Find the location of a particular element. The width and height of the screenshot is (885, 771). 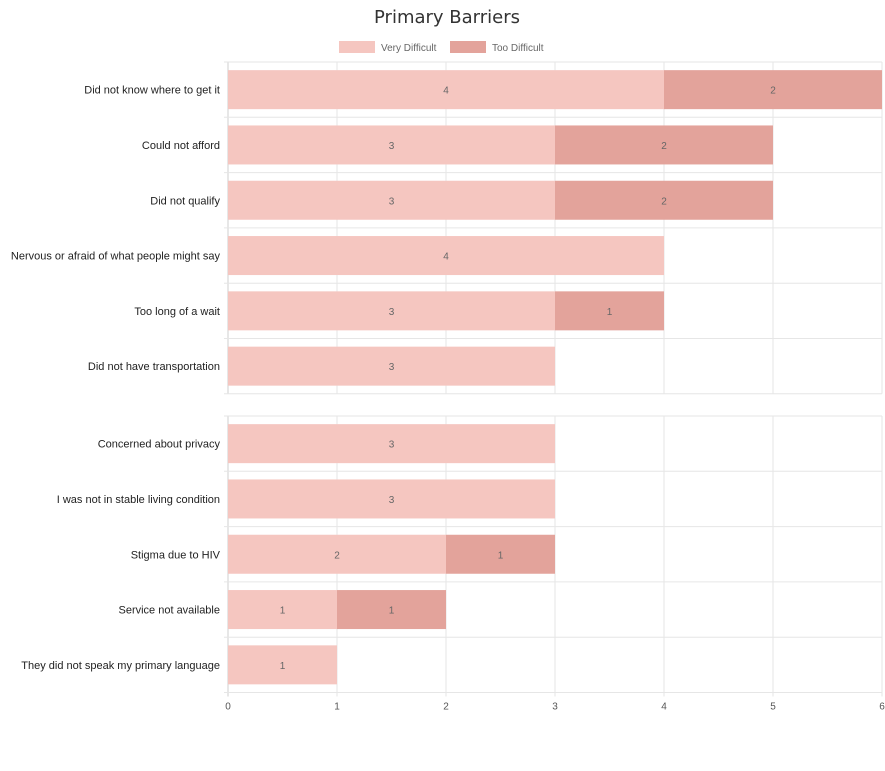

chart-title: Primary Barriers is located at coordinates (447, 17).